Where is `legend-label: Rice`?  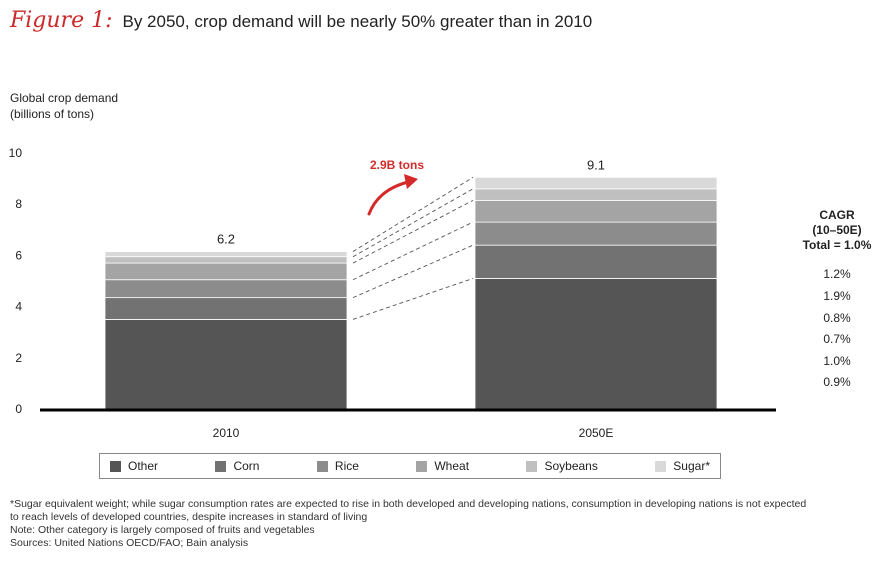 legend-label: Rice is located at coordinates (346, 466).